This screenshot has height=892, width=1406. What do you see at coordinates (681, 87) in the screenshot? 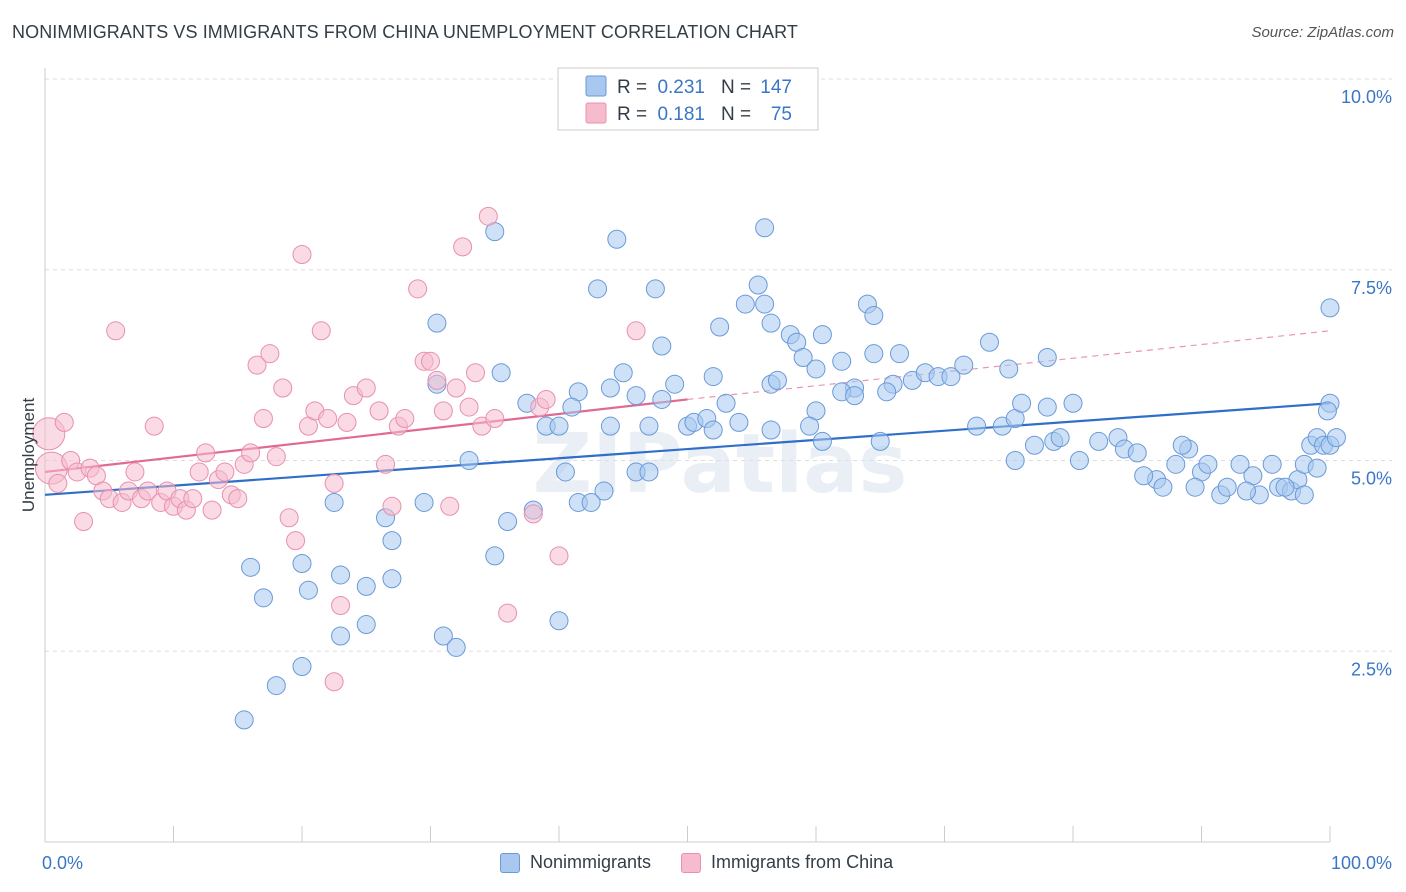
I see `legend-r-value: 0.231` at bounding box center [681, 87].